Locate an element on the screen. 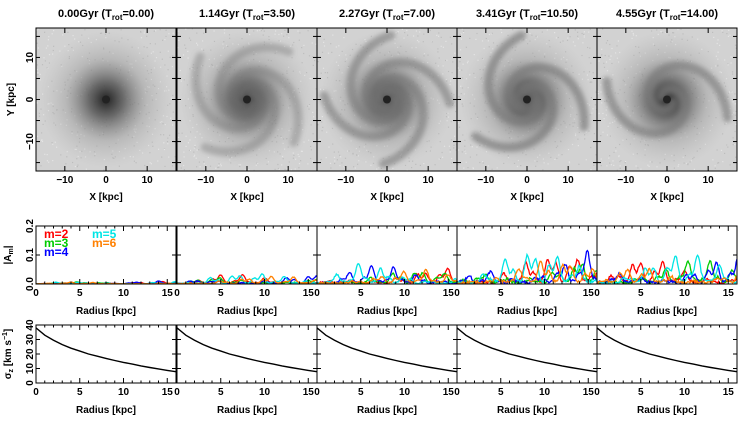 The image size is (747, 423). y-axis-label-sigma: σz [km s−1] is located at coordinates (8, 354).